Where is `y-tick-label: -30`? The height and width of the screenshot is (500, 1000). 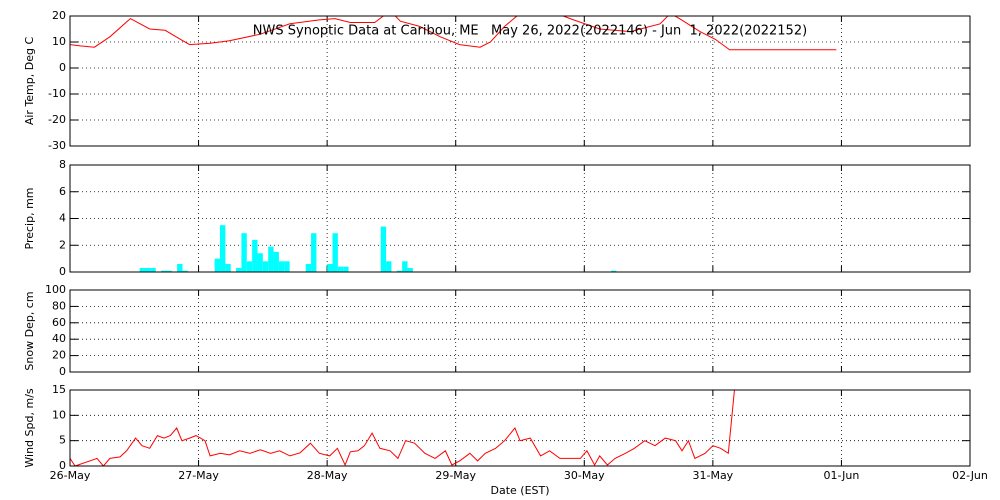 y-tick-label: -30 is located at coordinates (57, 145).